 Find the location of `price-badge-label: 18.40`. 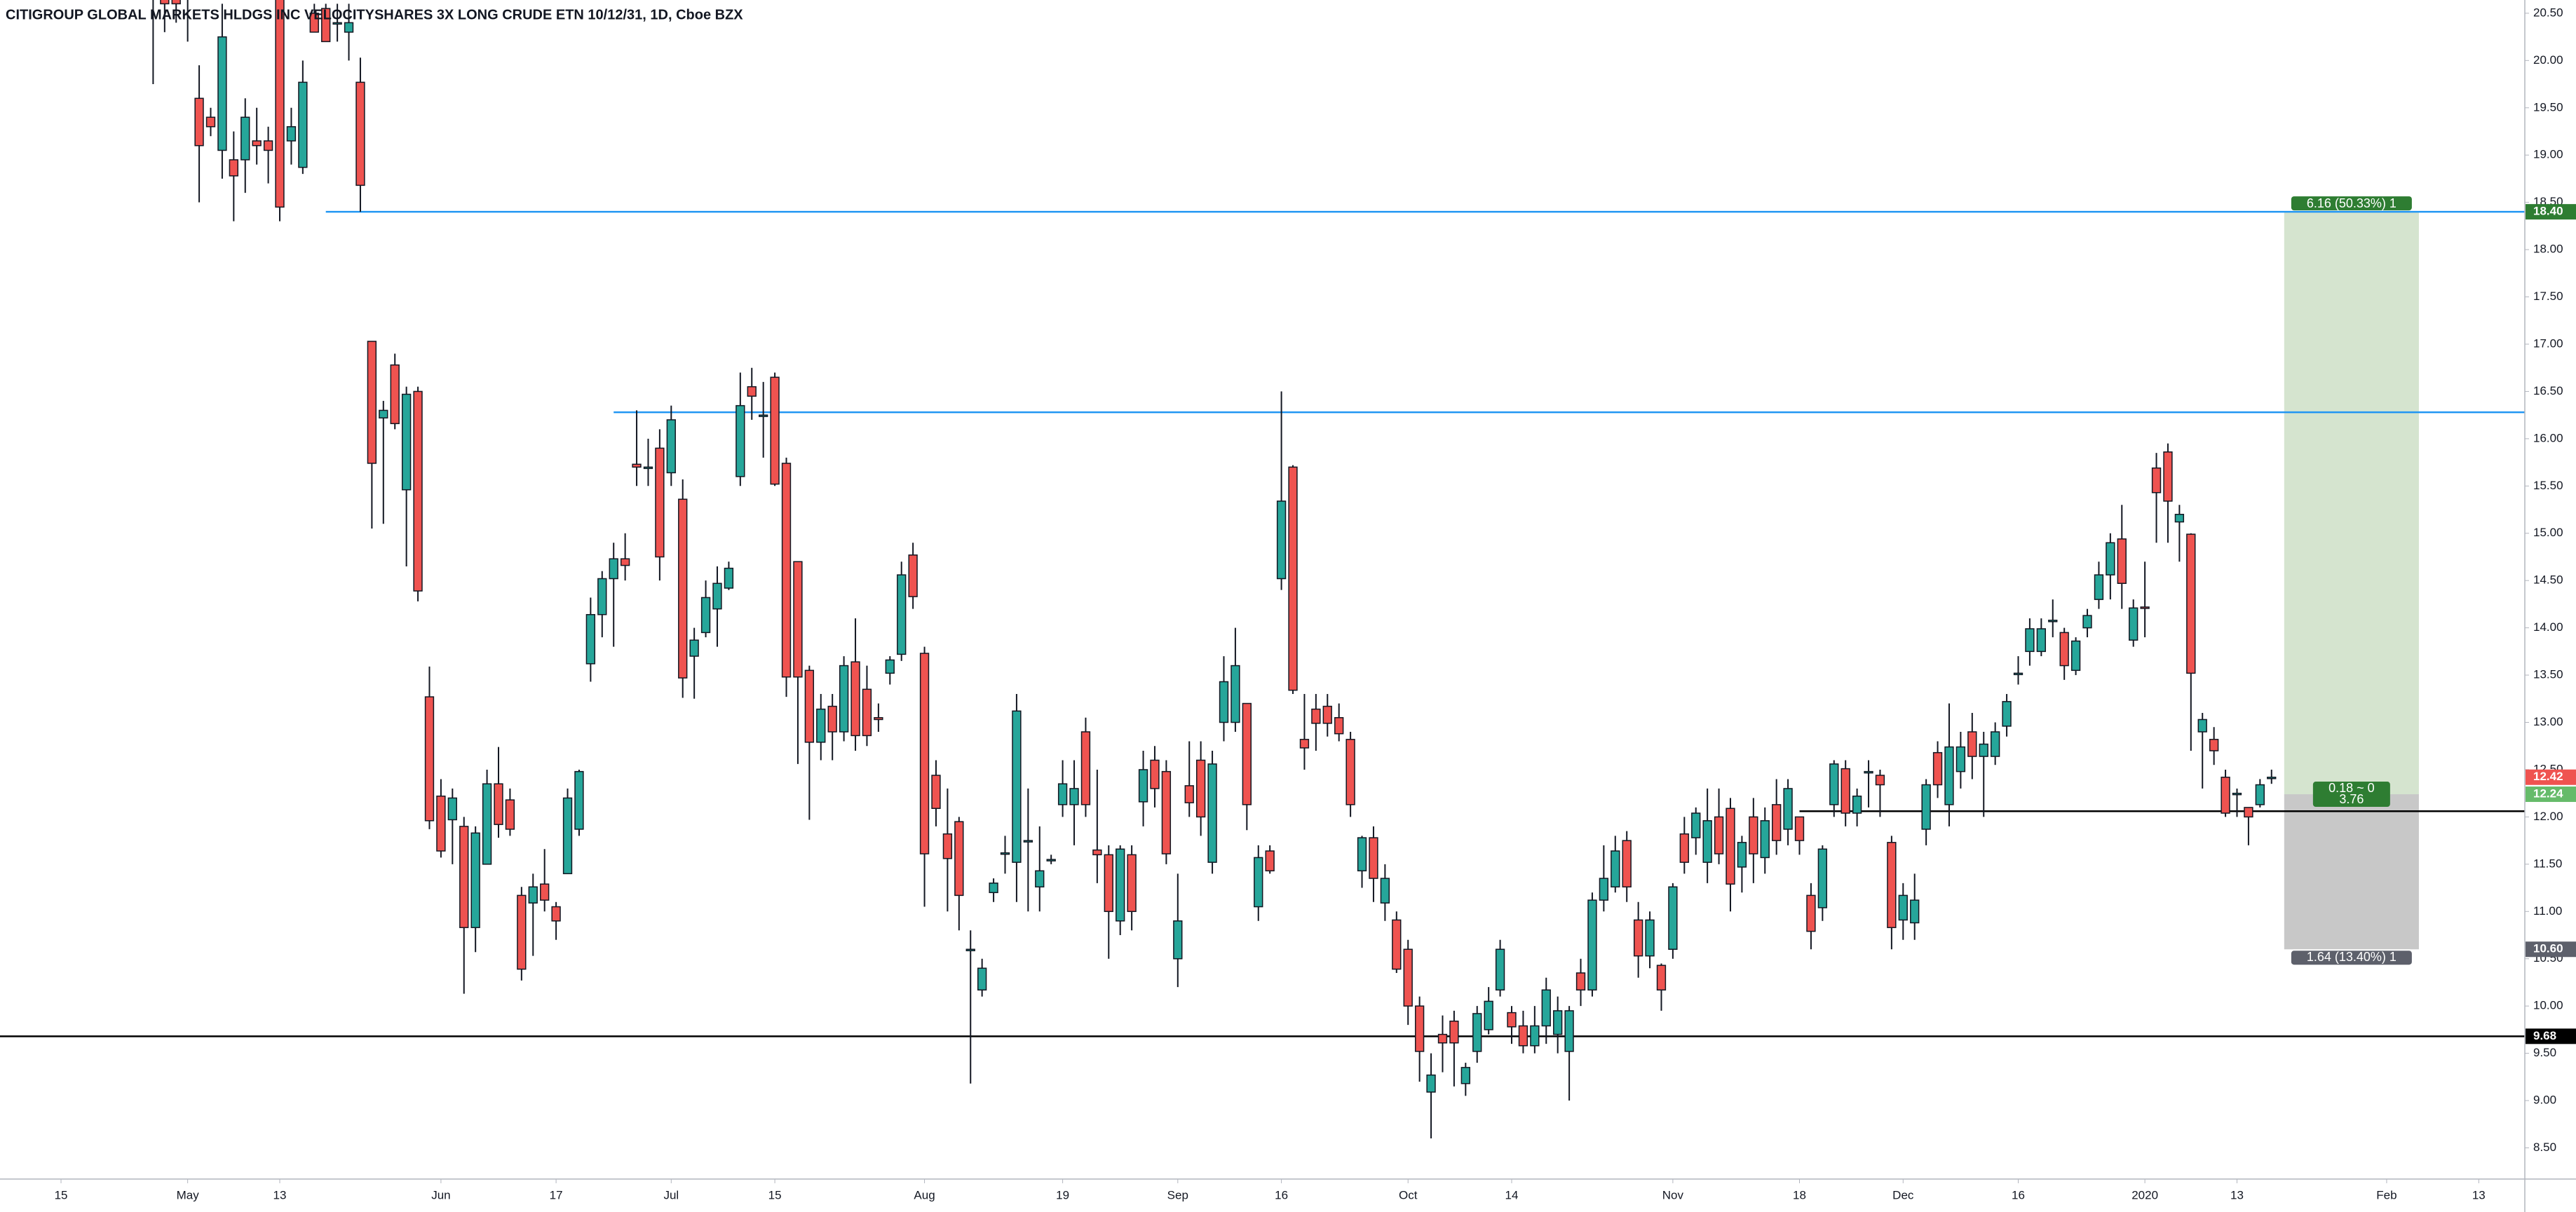

price-badge-label: 18.40 is located at coordinates (2548, 211).